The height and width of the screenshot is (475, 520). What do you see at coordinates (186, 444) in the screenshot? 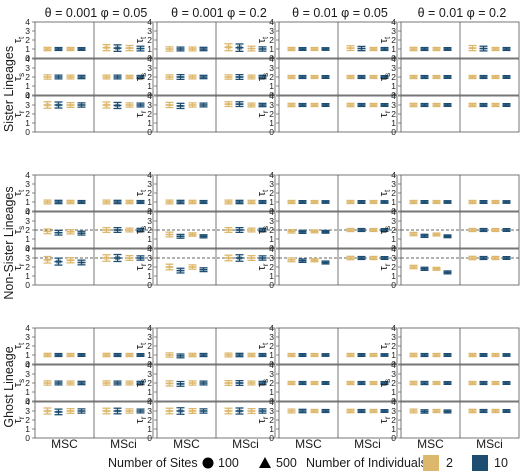
I see `x-label-MSC-col2: MSC` at bounding box center [186, 444].